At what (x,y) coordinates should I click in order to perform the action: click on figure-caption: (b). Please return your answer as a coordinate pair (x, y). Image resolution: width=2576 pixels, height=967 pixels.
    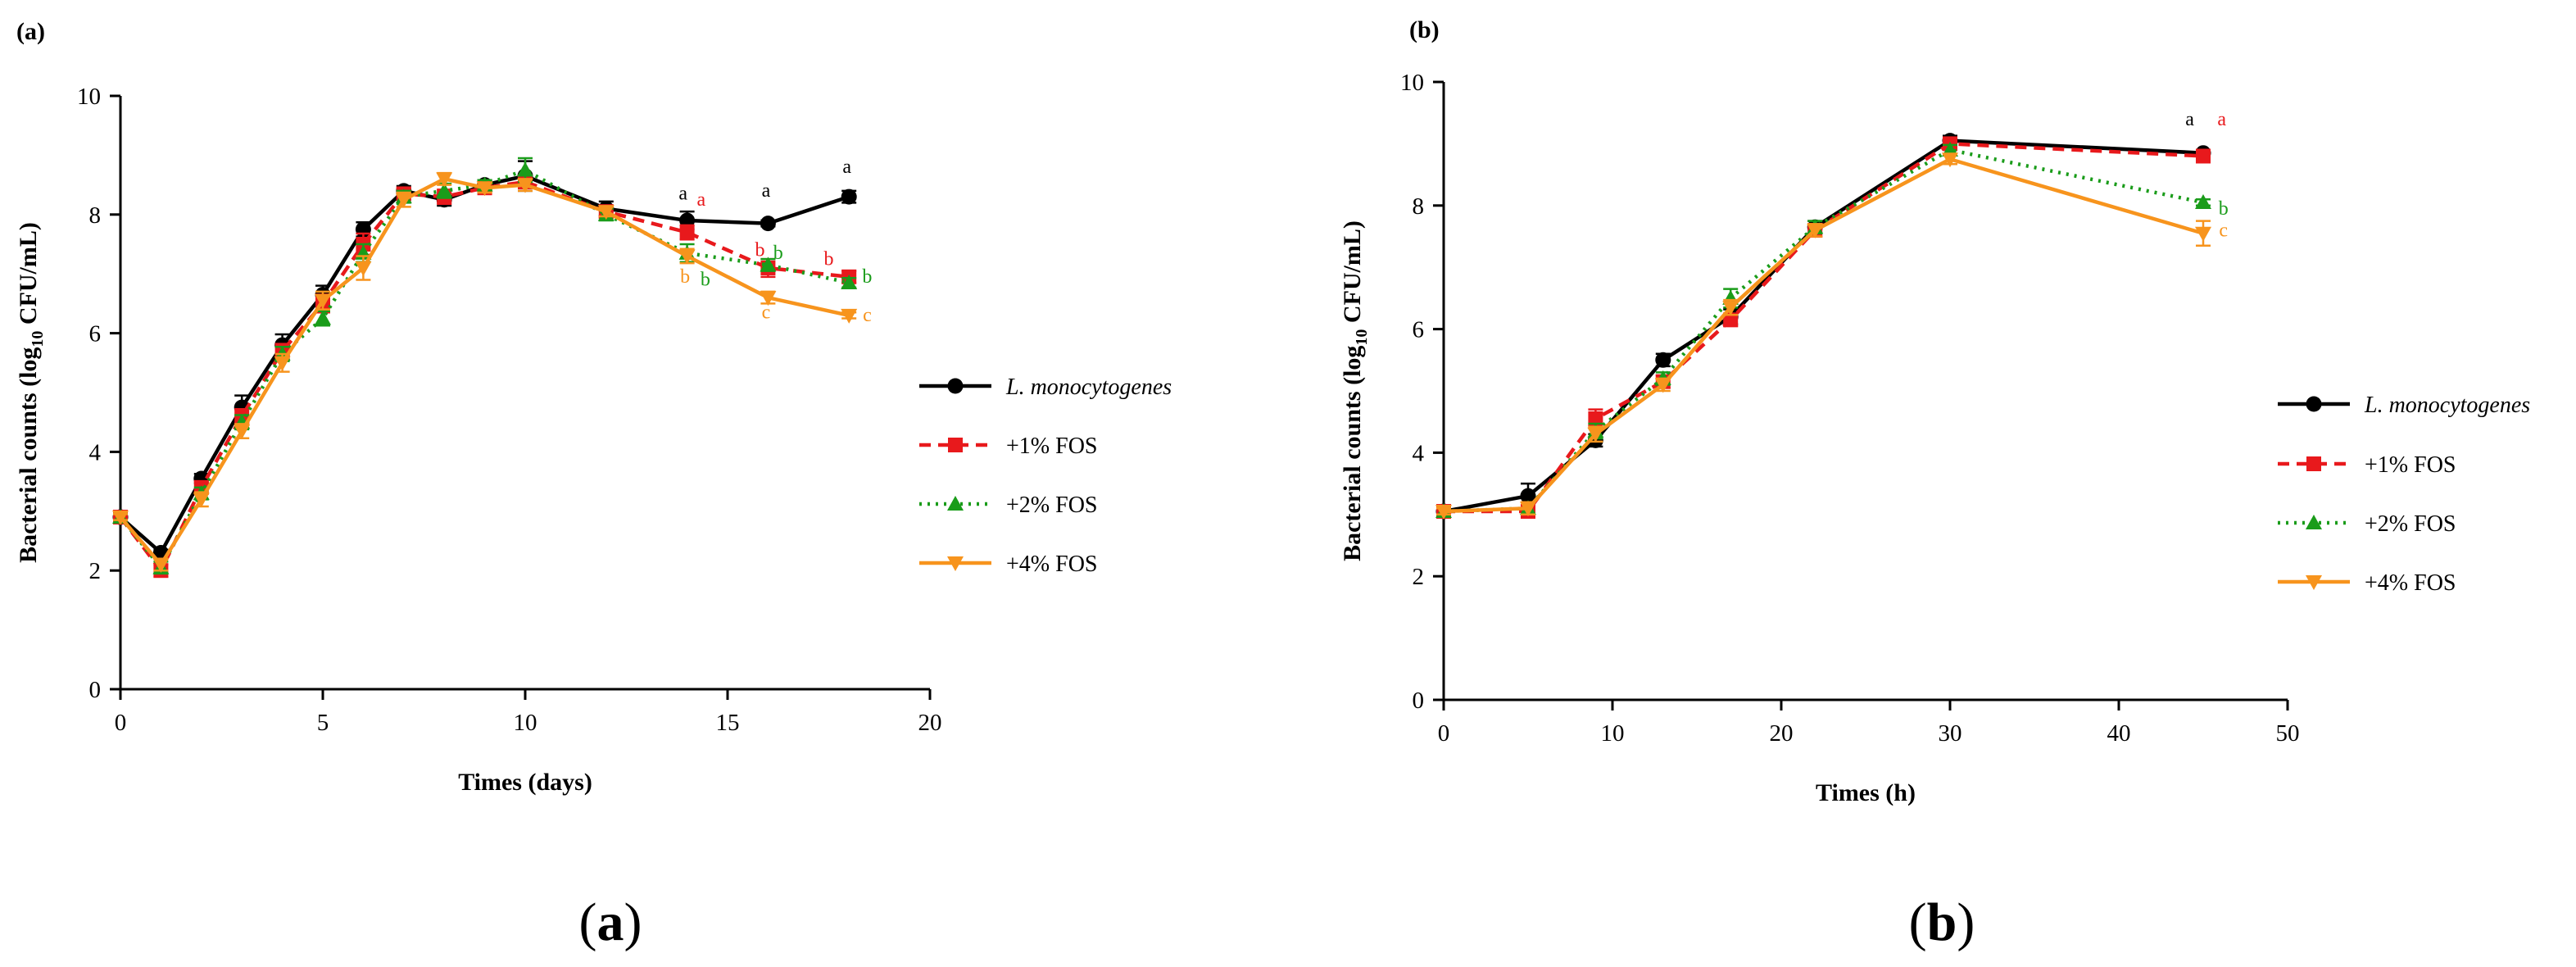
    Looking at the image, I should click on (1942, 922).